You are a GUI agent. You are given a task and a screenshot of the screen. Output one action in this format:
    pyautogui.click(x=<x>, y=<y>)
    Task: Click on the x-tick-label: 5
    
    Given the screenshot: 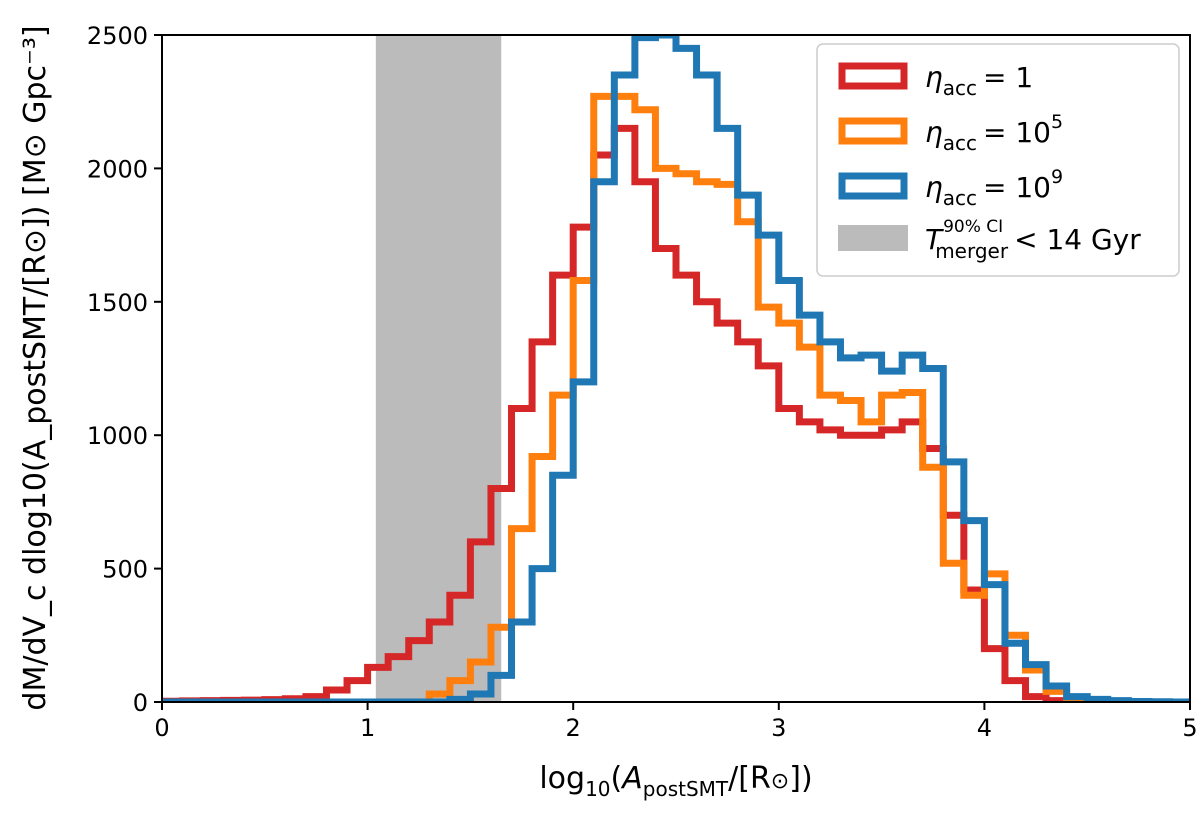 What is the action you would take?
    pyautogui.click(x=1189, y=728)
    